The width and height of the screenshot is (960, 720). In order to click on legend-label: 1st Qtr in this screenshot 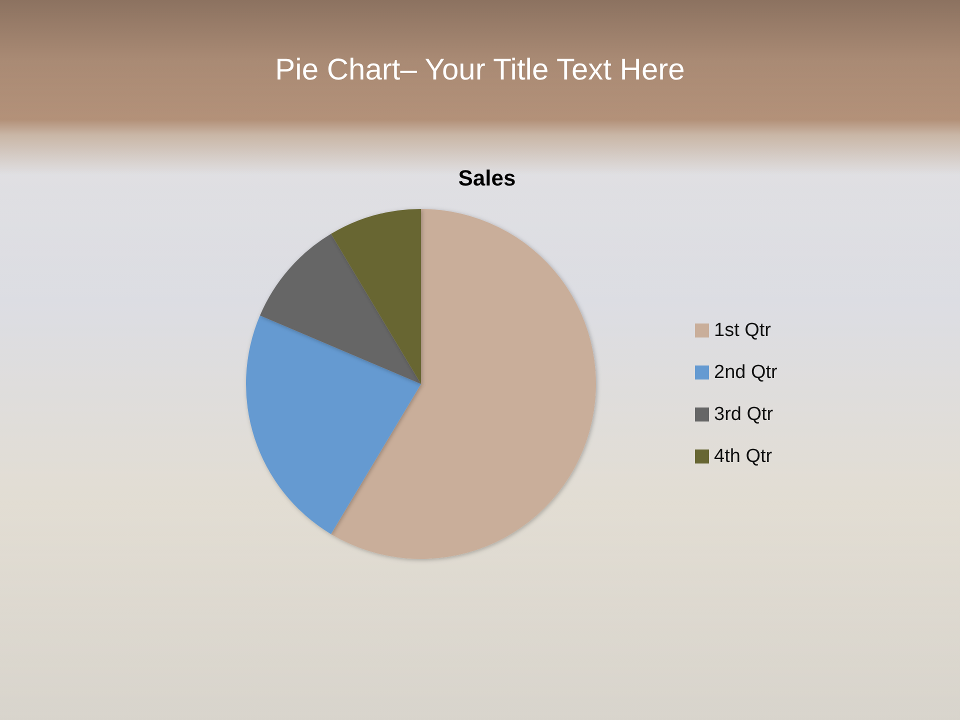, I will do `click(743, 330)`.